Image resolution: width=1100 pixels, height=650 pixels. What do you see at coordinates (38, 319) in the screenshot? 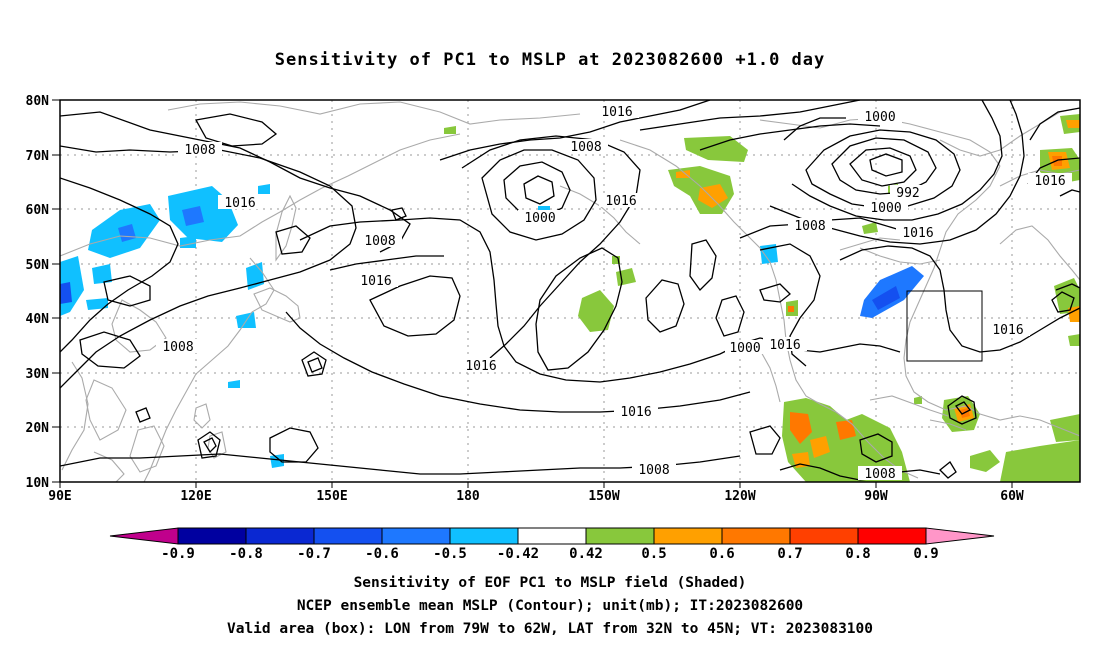
I see `lat-label: 40N` at bounding box center [38, 319].